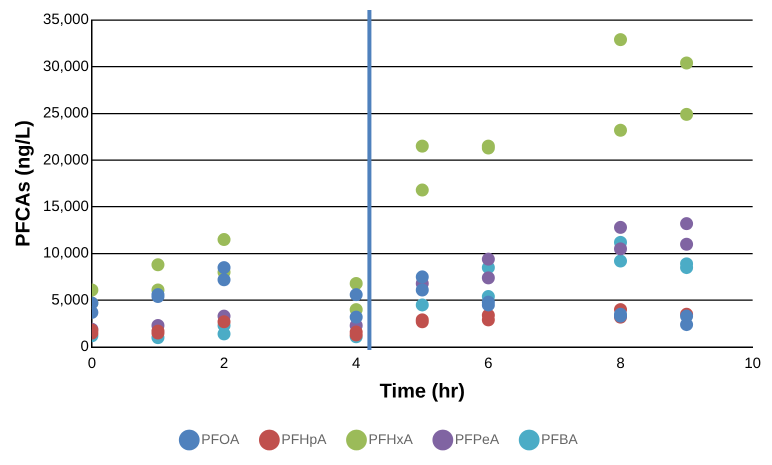  Describe the element at coordinates (559, 438) in the screenshot. I see `legend-label: PFBA` at that location.